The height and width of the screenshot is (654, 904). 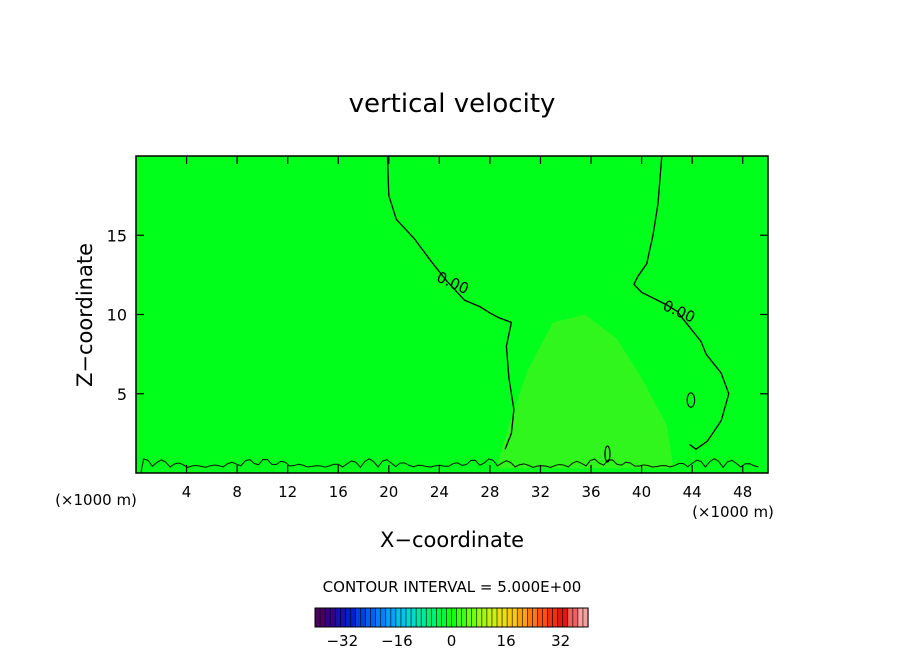 I want to click on x-tick-label: 32, so click(x=540, y=492).